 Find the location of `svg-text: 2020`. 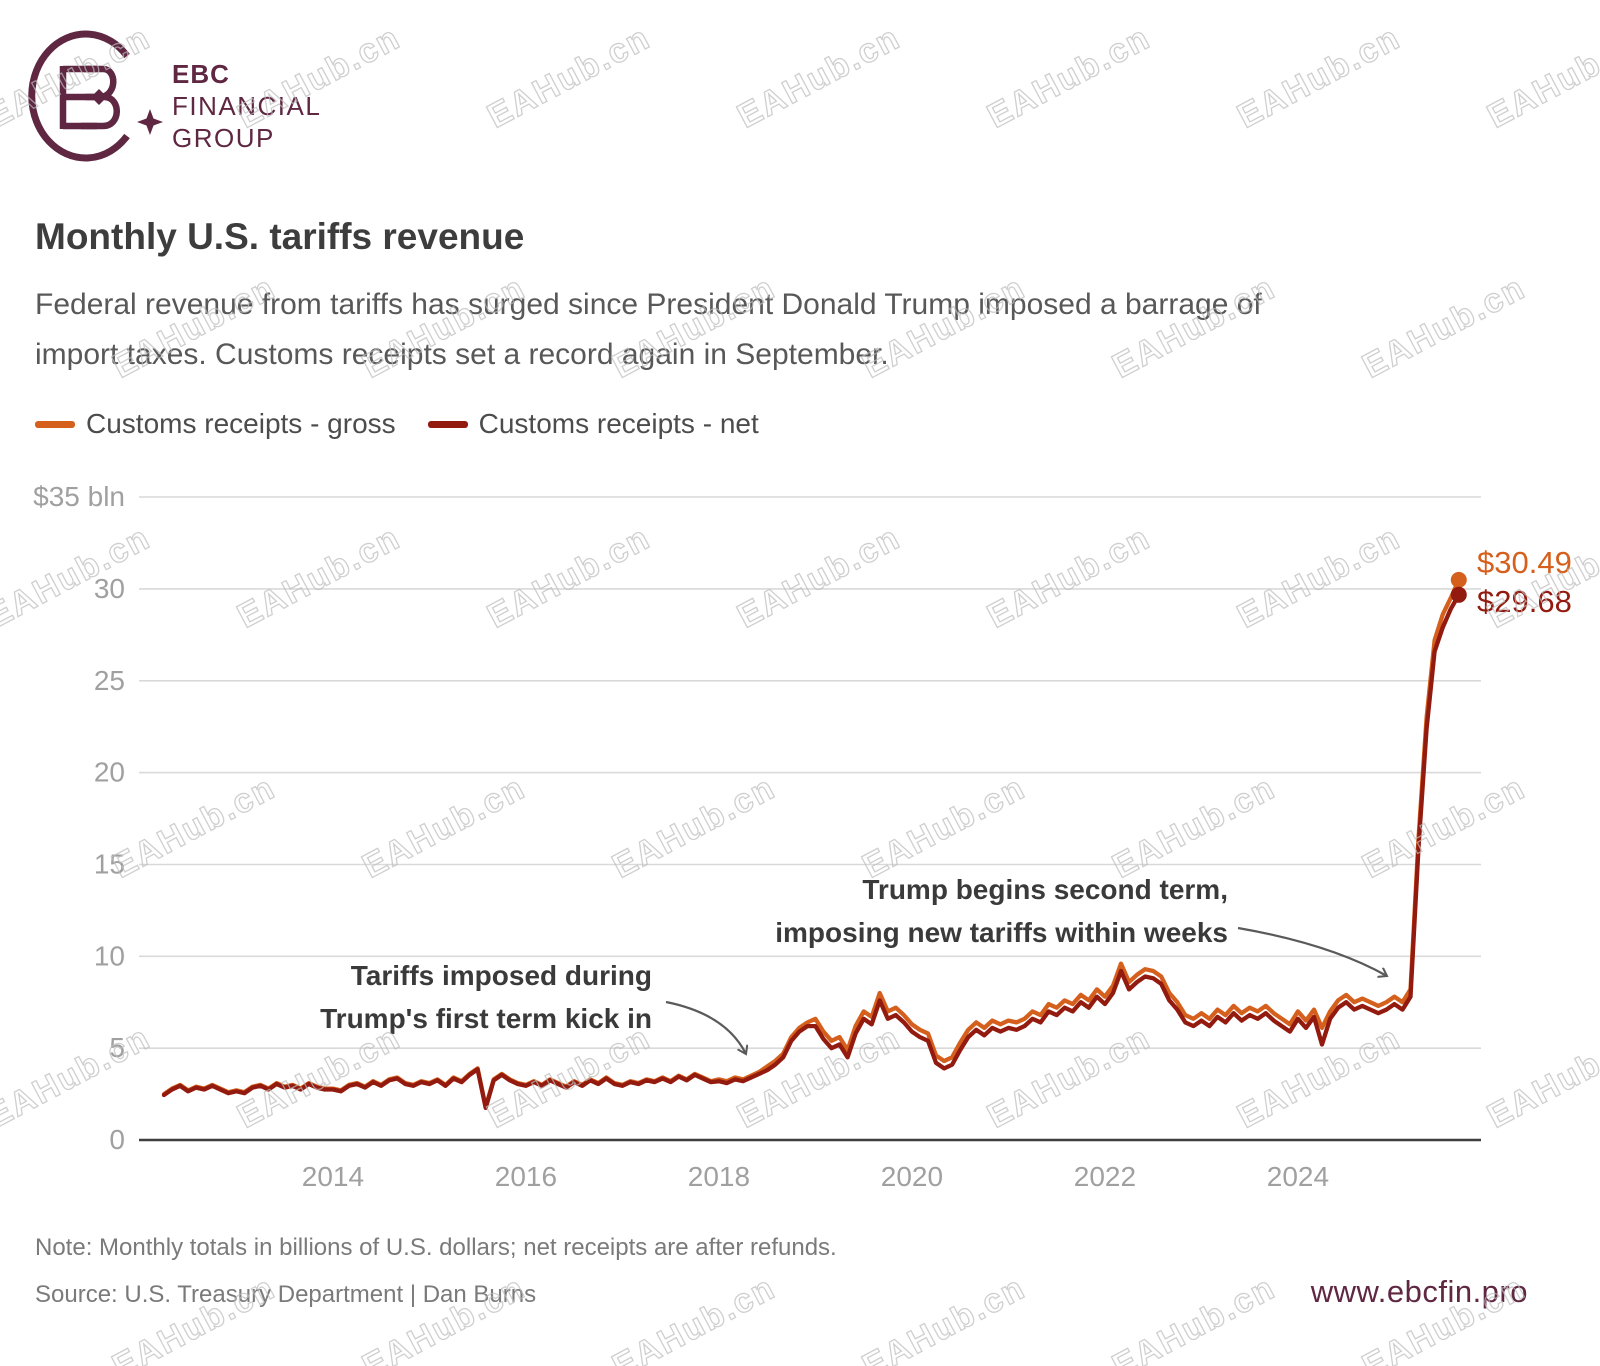

svg-text: 2020 is located at coordinates (912, 1176).